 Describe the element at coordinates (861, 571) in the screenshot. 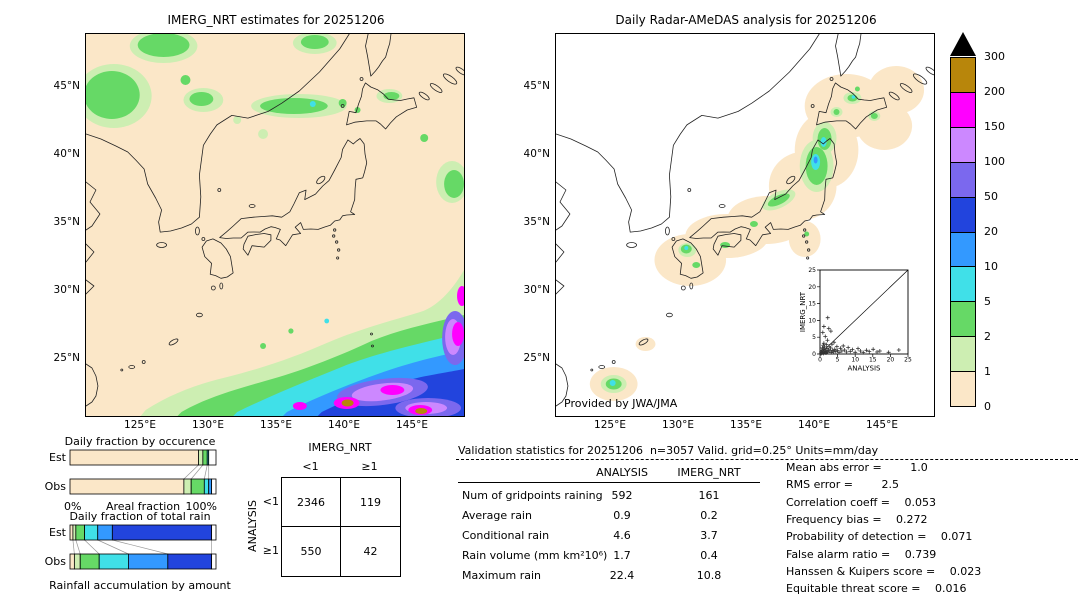

I see `stat-label: Hanssen & Kuipers score =` at that location.